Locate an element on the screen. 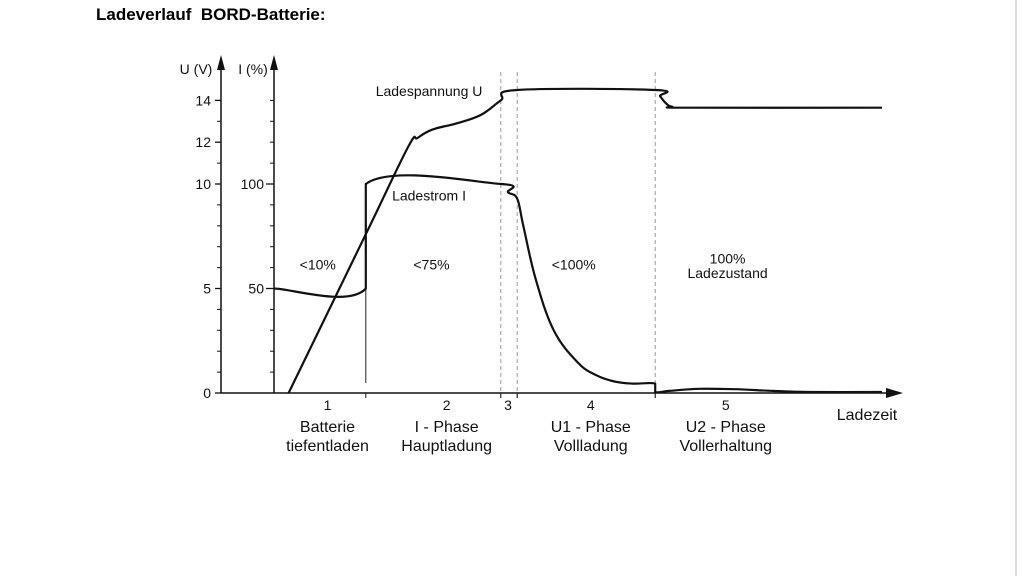  page-title: Ladeverlauf BORD-Batterie: is located at coordinates (211, 14).